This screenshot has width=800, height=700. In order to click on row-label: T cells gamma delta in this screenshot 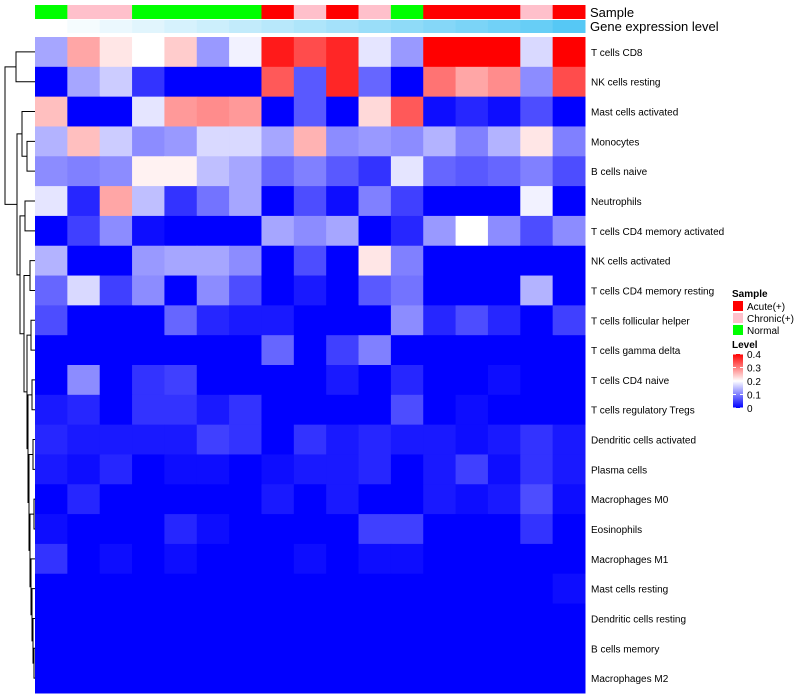, I will do `click(636, 351)`.